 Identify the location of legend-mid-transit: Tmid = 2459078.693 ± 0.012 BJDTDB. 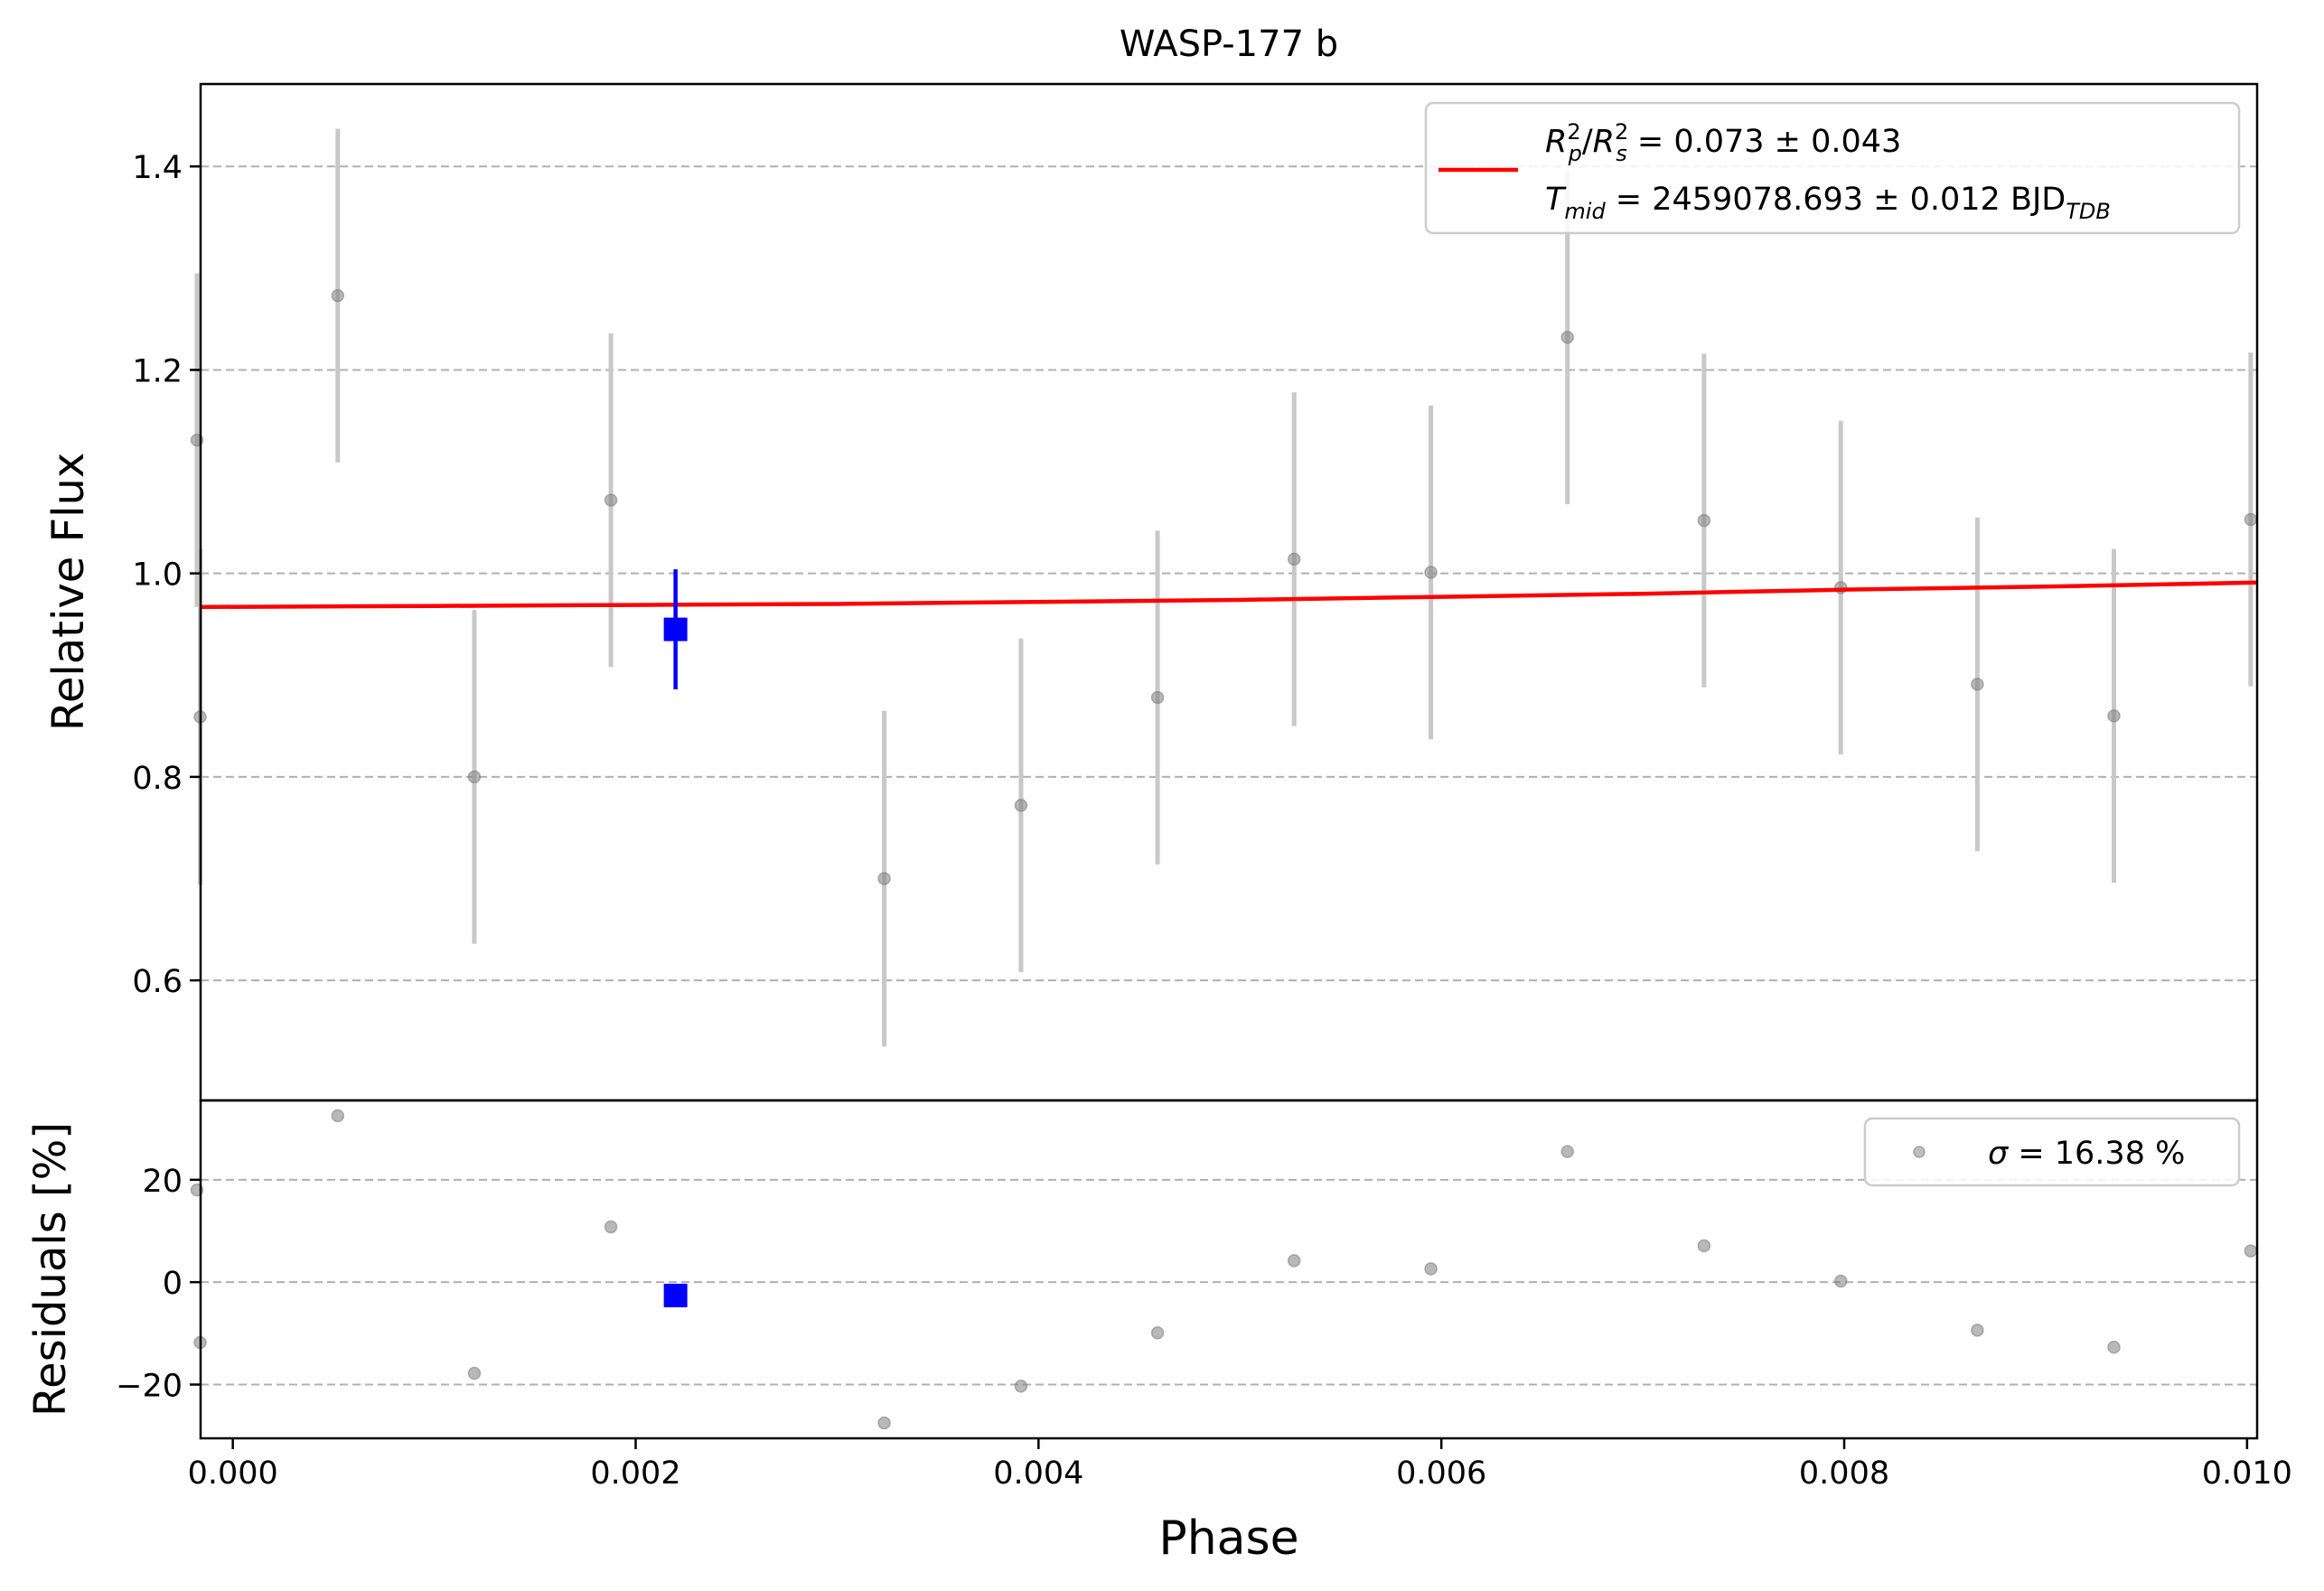
(1828, 203).